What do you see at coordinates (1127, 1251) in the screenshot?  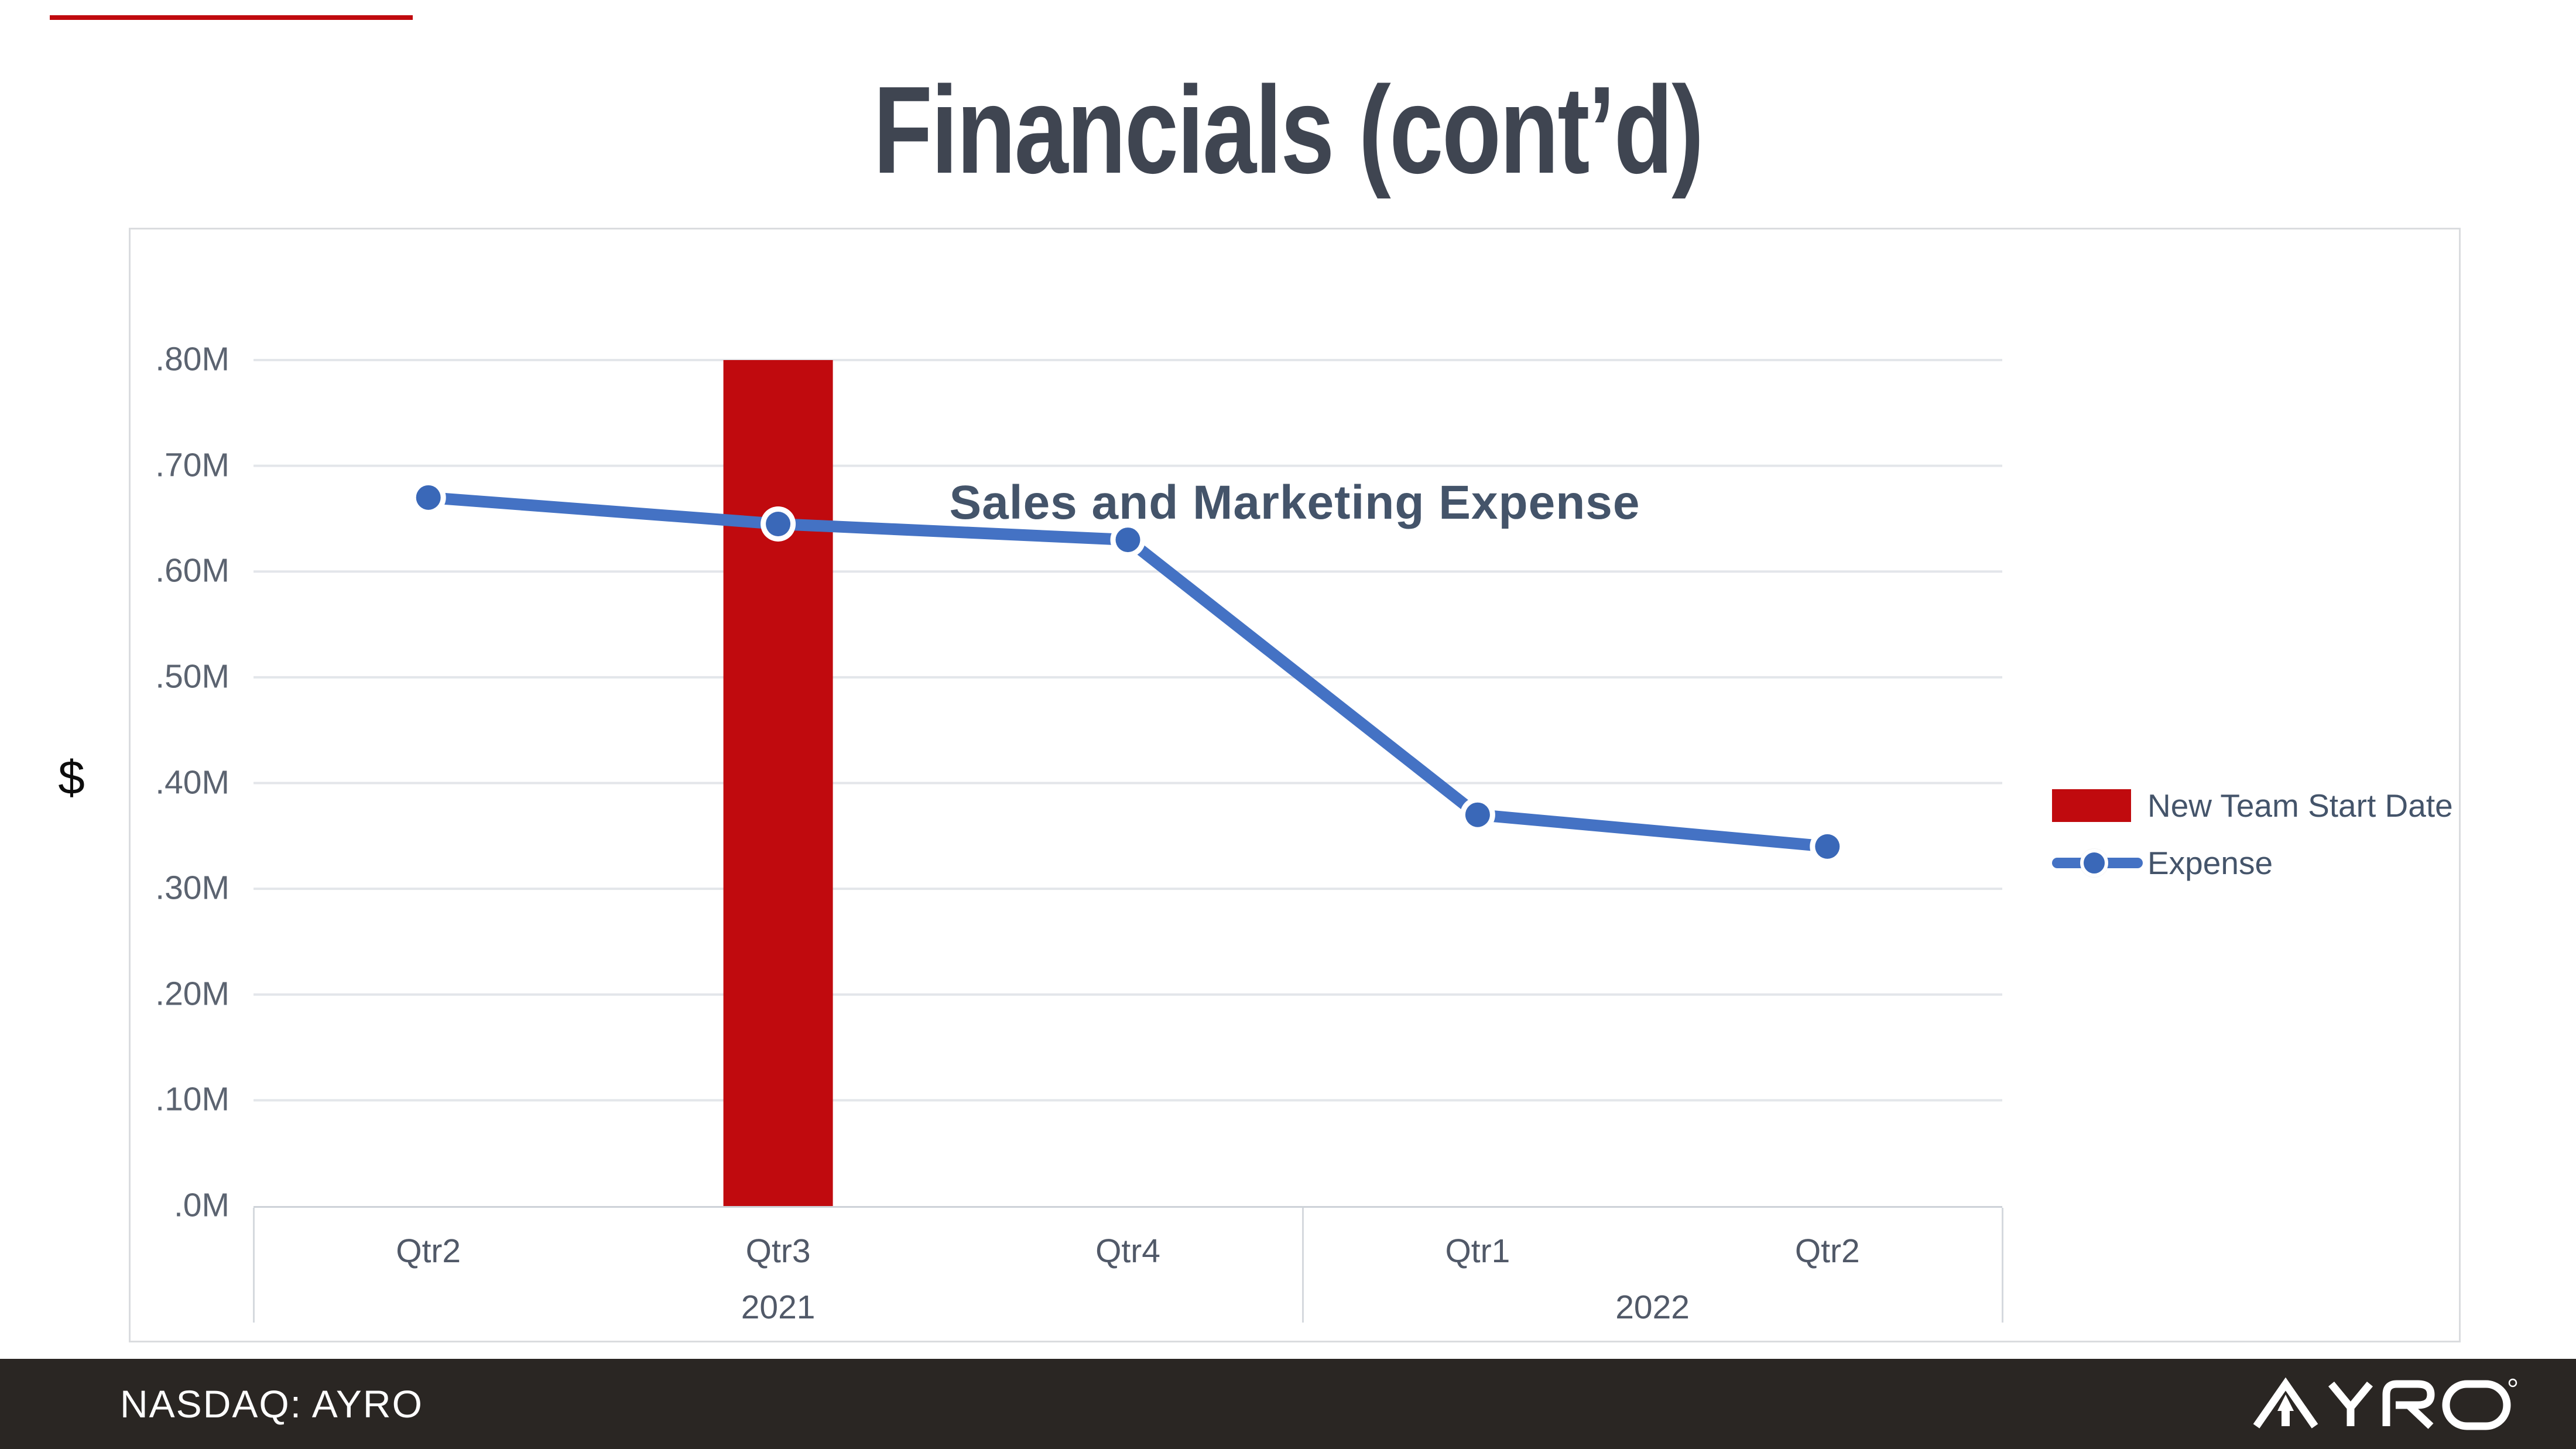 I see `x-category-label: Qtr4` at bounding box center [1127, 1251].